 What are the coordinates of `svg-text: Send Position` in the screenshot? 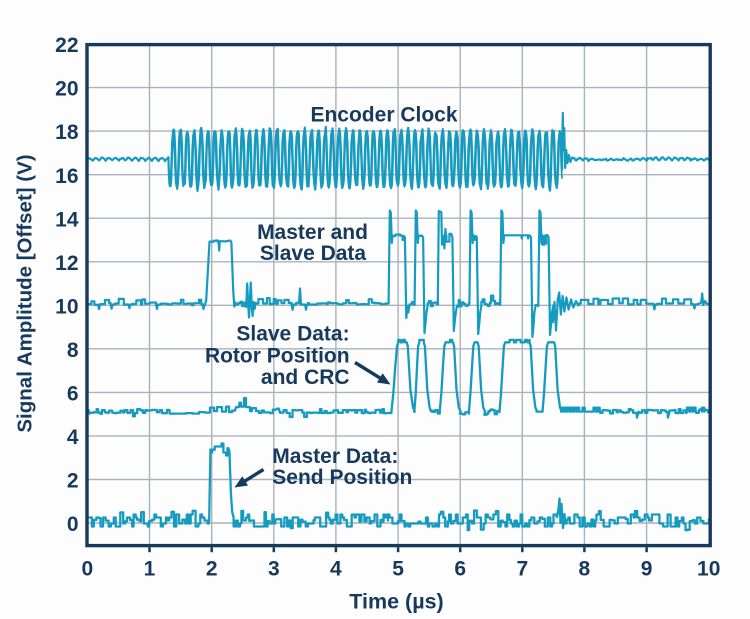 It's located at (342, 477).